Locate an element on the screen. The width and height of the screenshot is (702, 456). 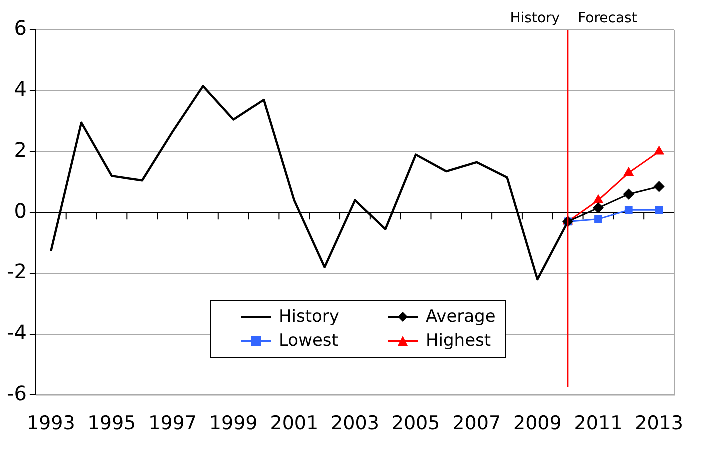
legend-label: Highest is located at coordinates (459, 341).